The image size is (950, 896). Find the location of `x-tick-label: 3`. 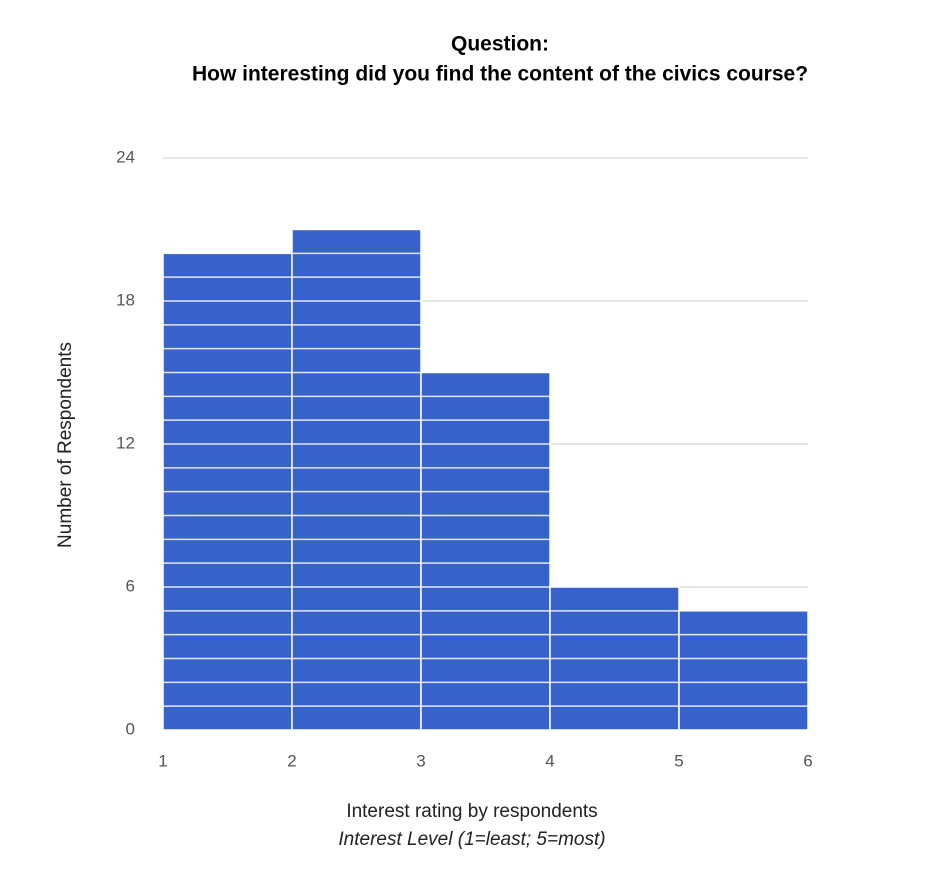

x-tick-label: 3 is located at coordinates (420, 760).